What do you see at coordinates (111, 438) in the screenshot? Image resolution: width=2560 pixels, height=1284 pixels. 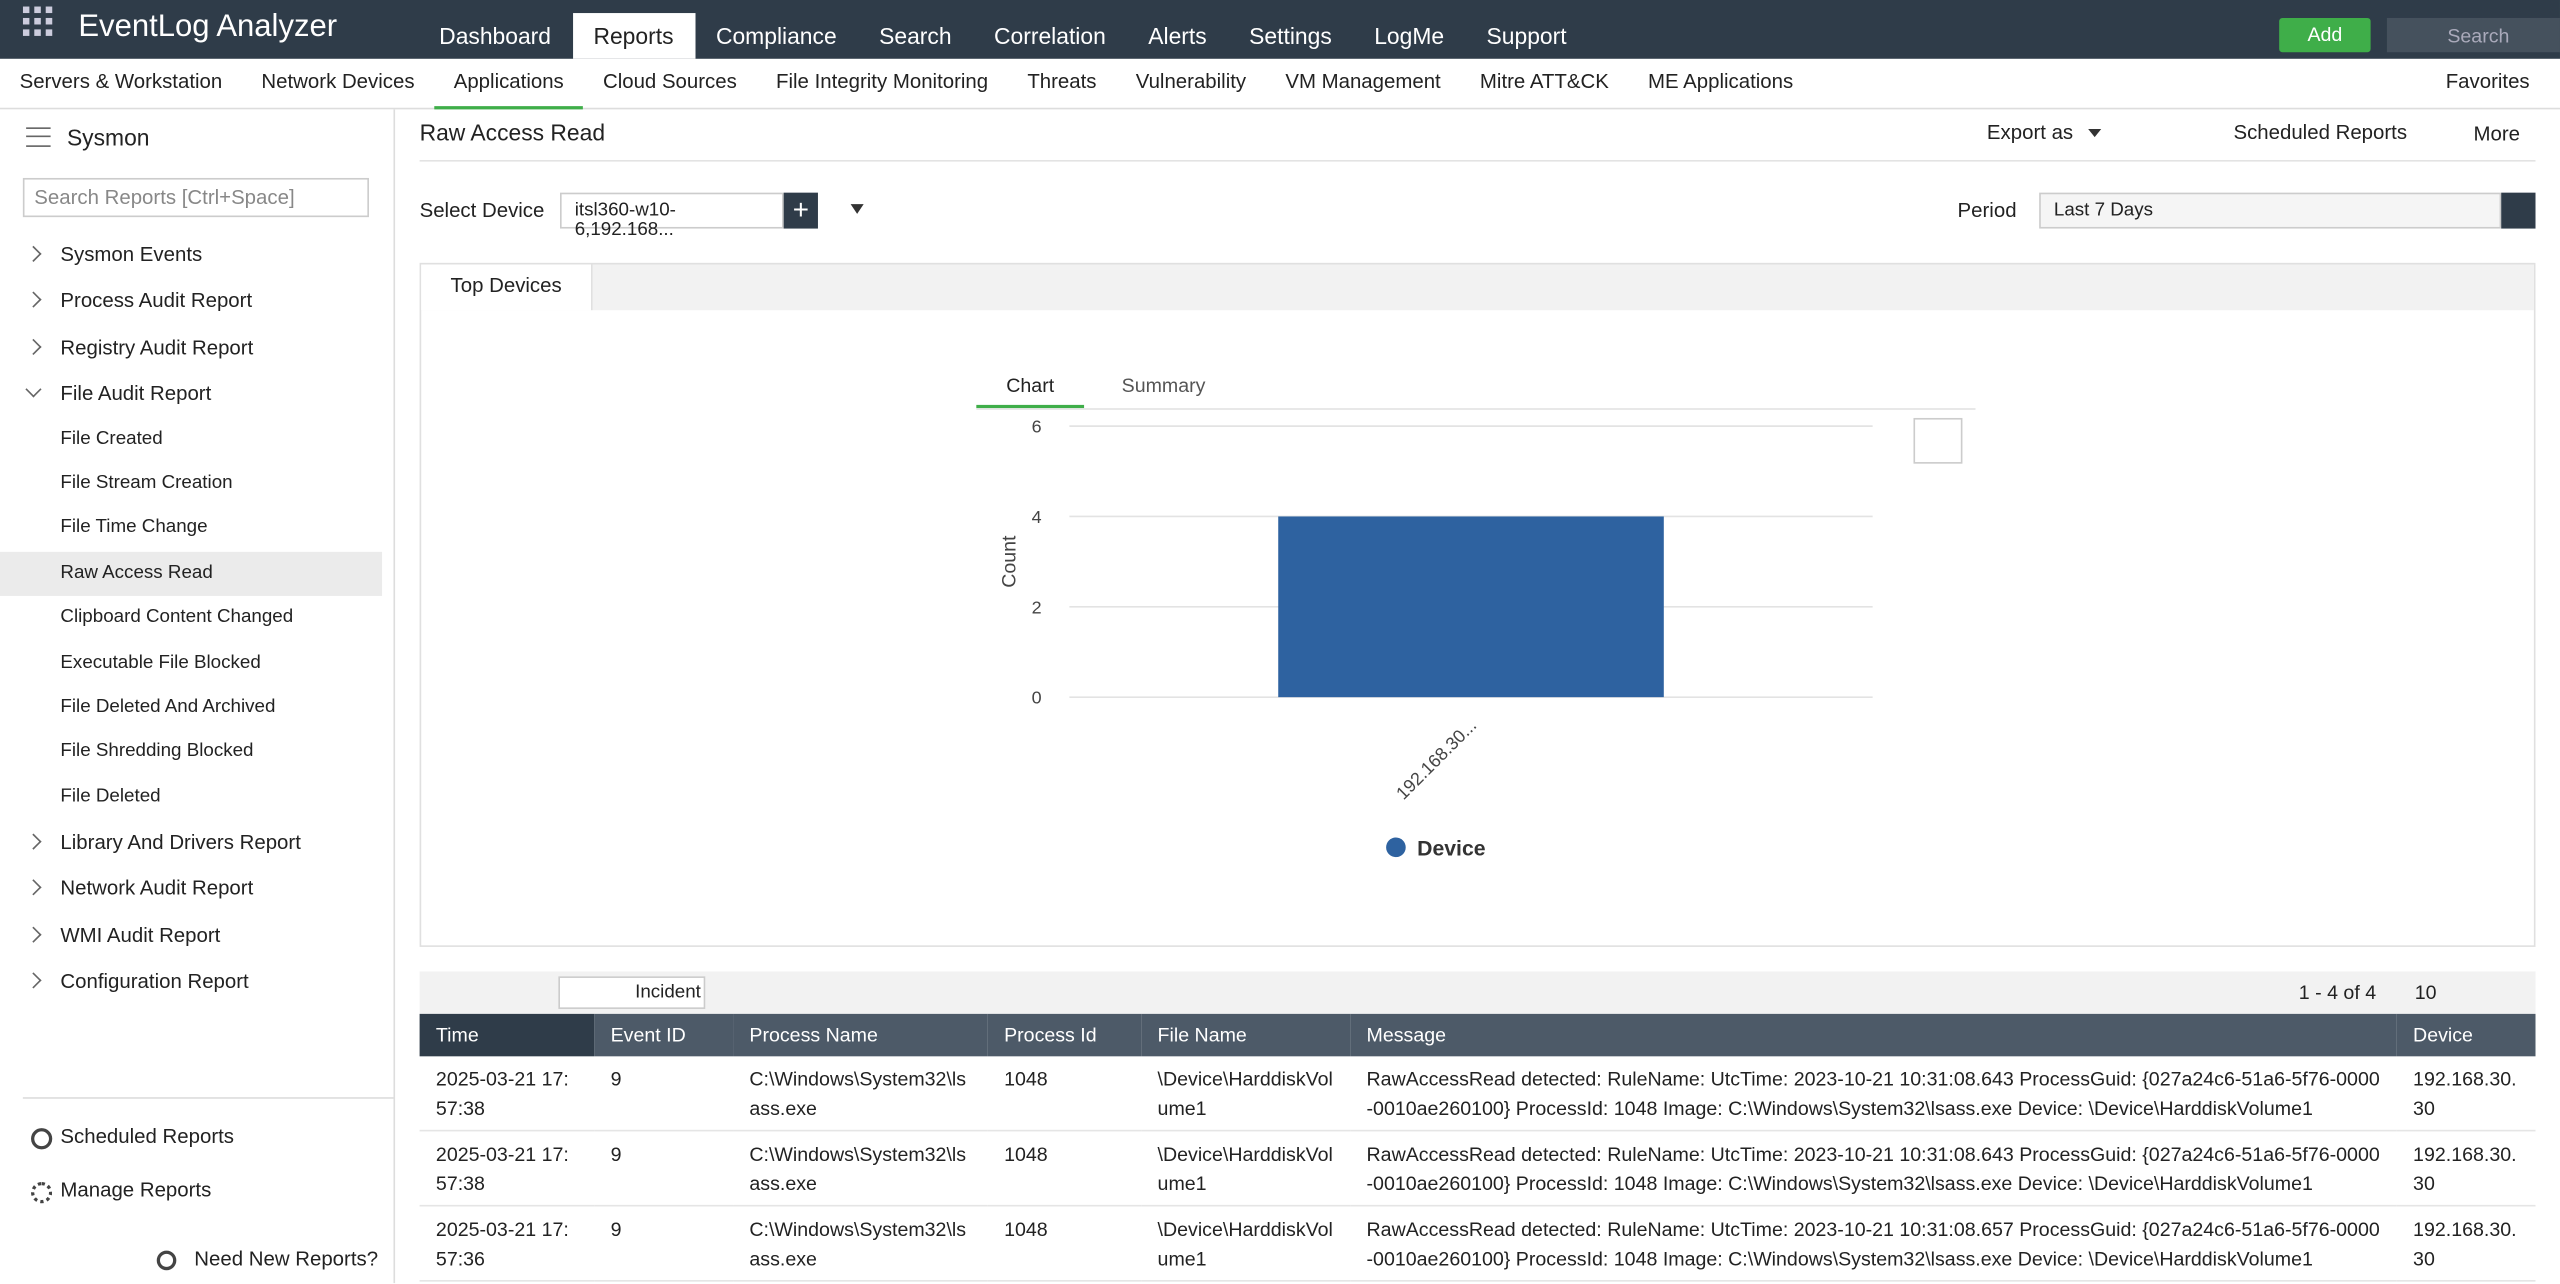 I see `tree-item: File Created` at bounding box center [111, 438].